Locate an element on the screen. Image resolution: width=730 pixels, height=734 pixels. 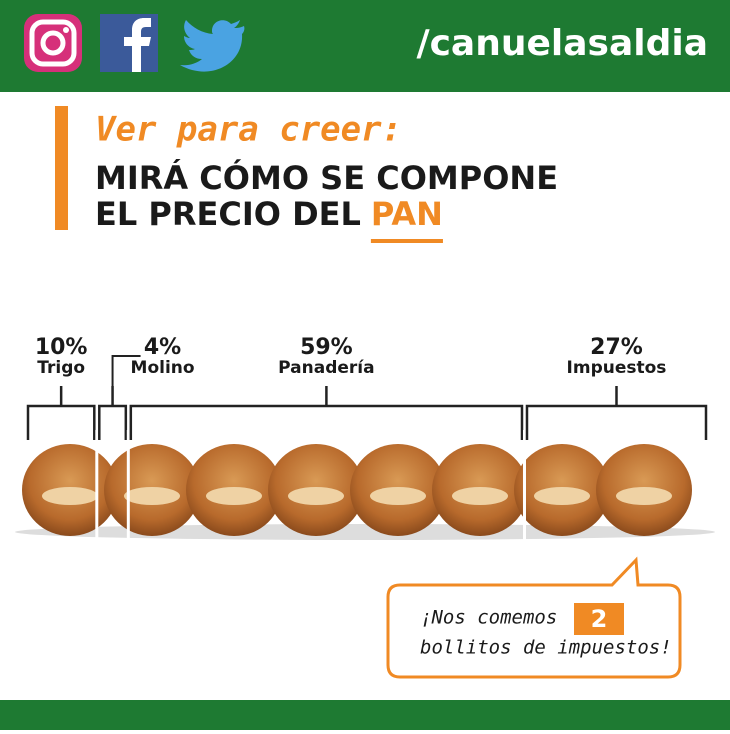
label-leader is located at coordinates (126, 370).